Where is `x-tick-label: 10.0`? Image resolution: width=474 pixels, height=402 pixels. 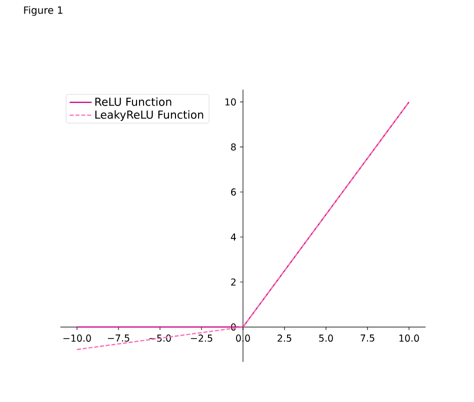 x-tick-label: 10.0 is located at coordinates (409, 338).